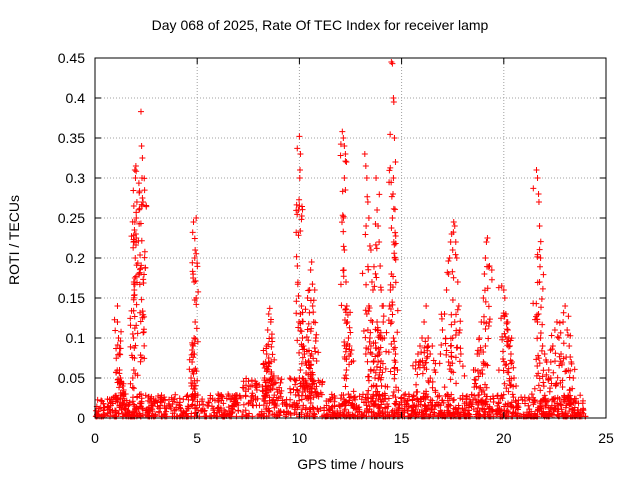 This screenshot has width=640, height=480. What do you see at coordinates (300, 438) in the screenshot?
I see `x-tick-label: 10` at bounding box center [300, 438].